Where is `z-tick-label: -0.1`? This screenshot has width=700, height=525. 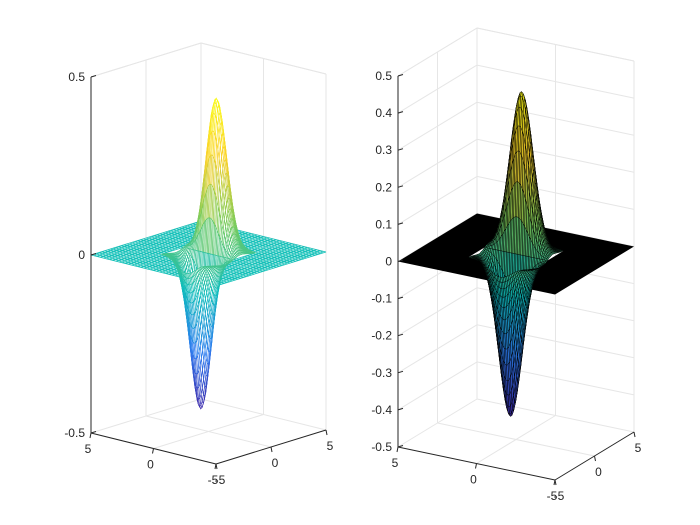
z-tick-label: -0.1 is located at coordinates (381, 299).